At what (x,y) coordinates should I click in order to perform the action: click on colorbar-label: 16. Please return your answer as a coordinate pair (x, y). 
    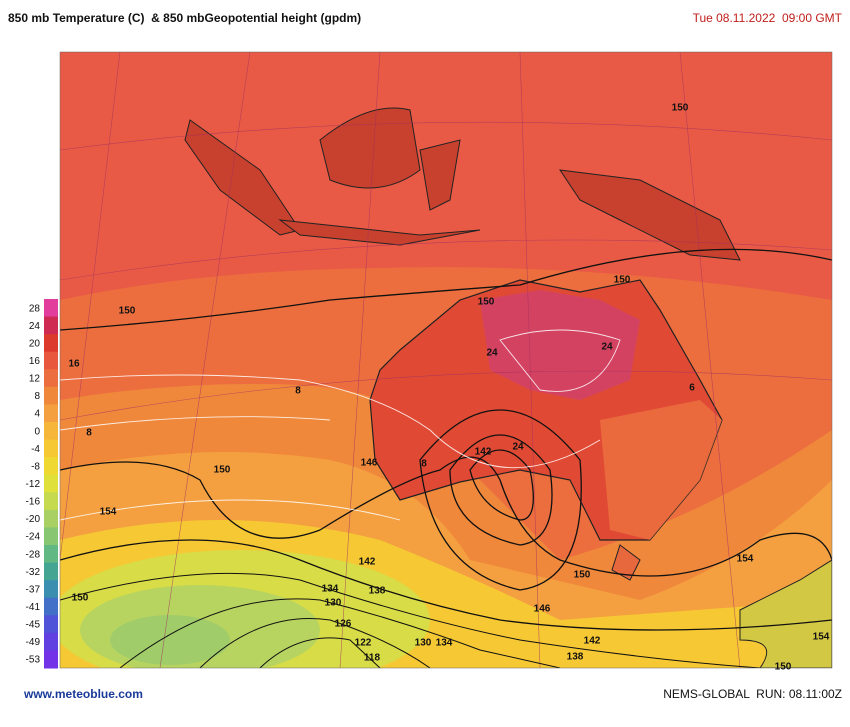
    Looking at the image, I should click on (35, 361).